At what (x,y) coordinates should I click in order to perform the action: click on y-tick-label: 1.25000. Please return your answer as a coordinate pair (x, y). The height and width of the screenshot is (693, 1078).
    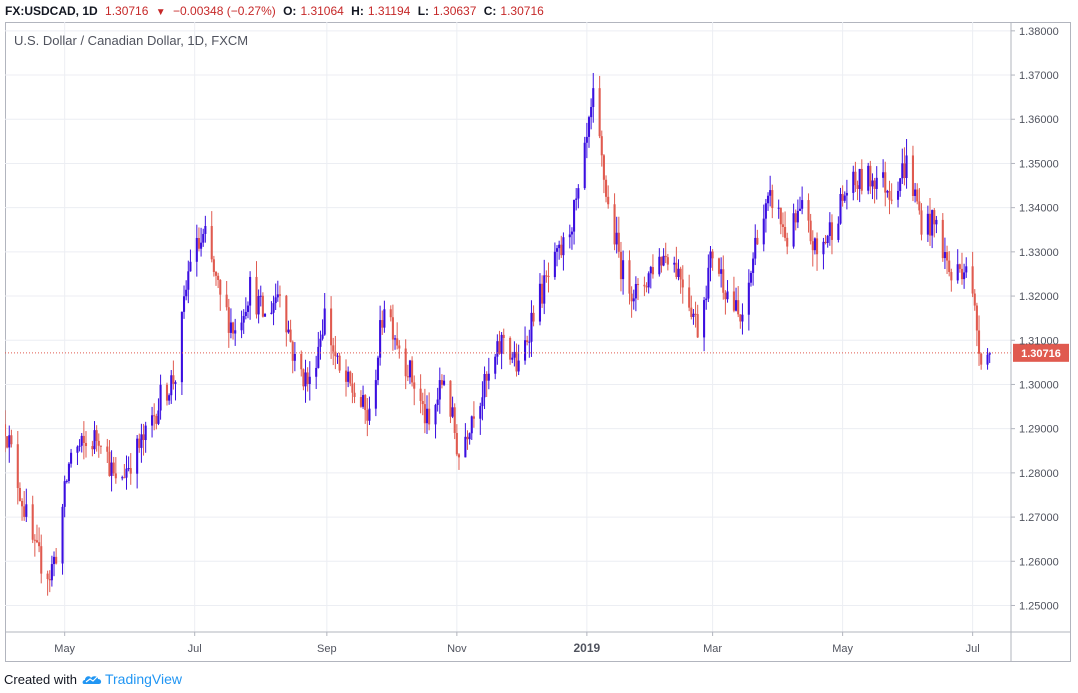
    Looking at the image, I should click on (1039, 606).